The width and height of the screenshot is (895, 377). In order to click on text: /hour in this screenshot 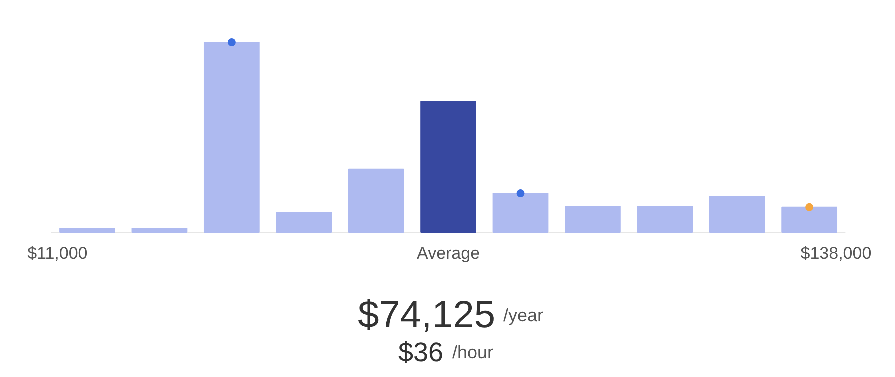, I will do `click(473, 352)`.